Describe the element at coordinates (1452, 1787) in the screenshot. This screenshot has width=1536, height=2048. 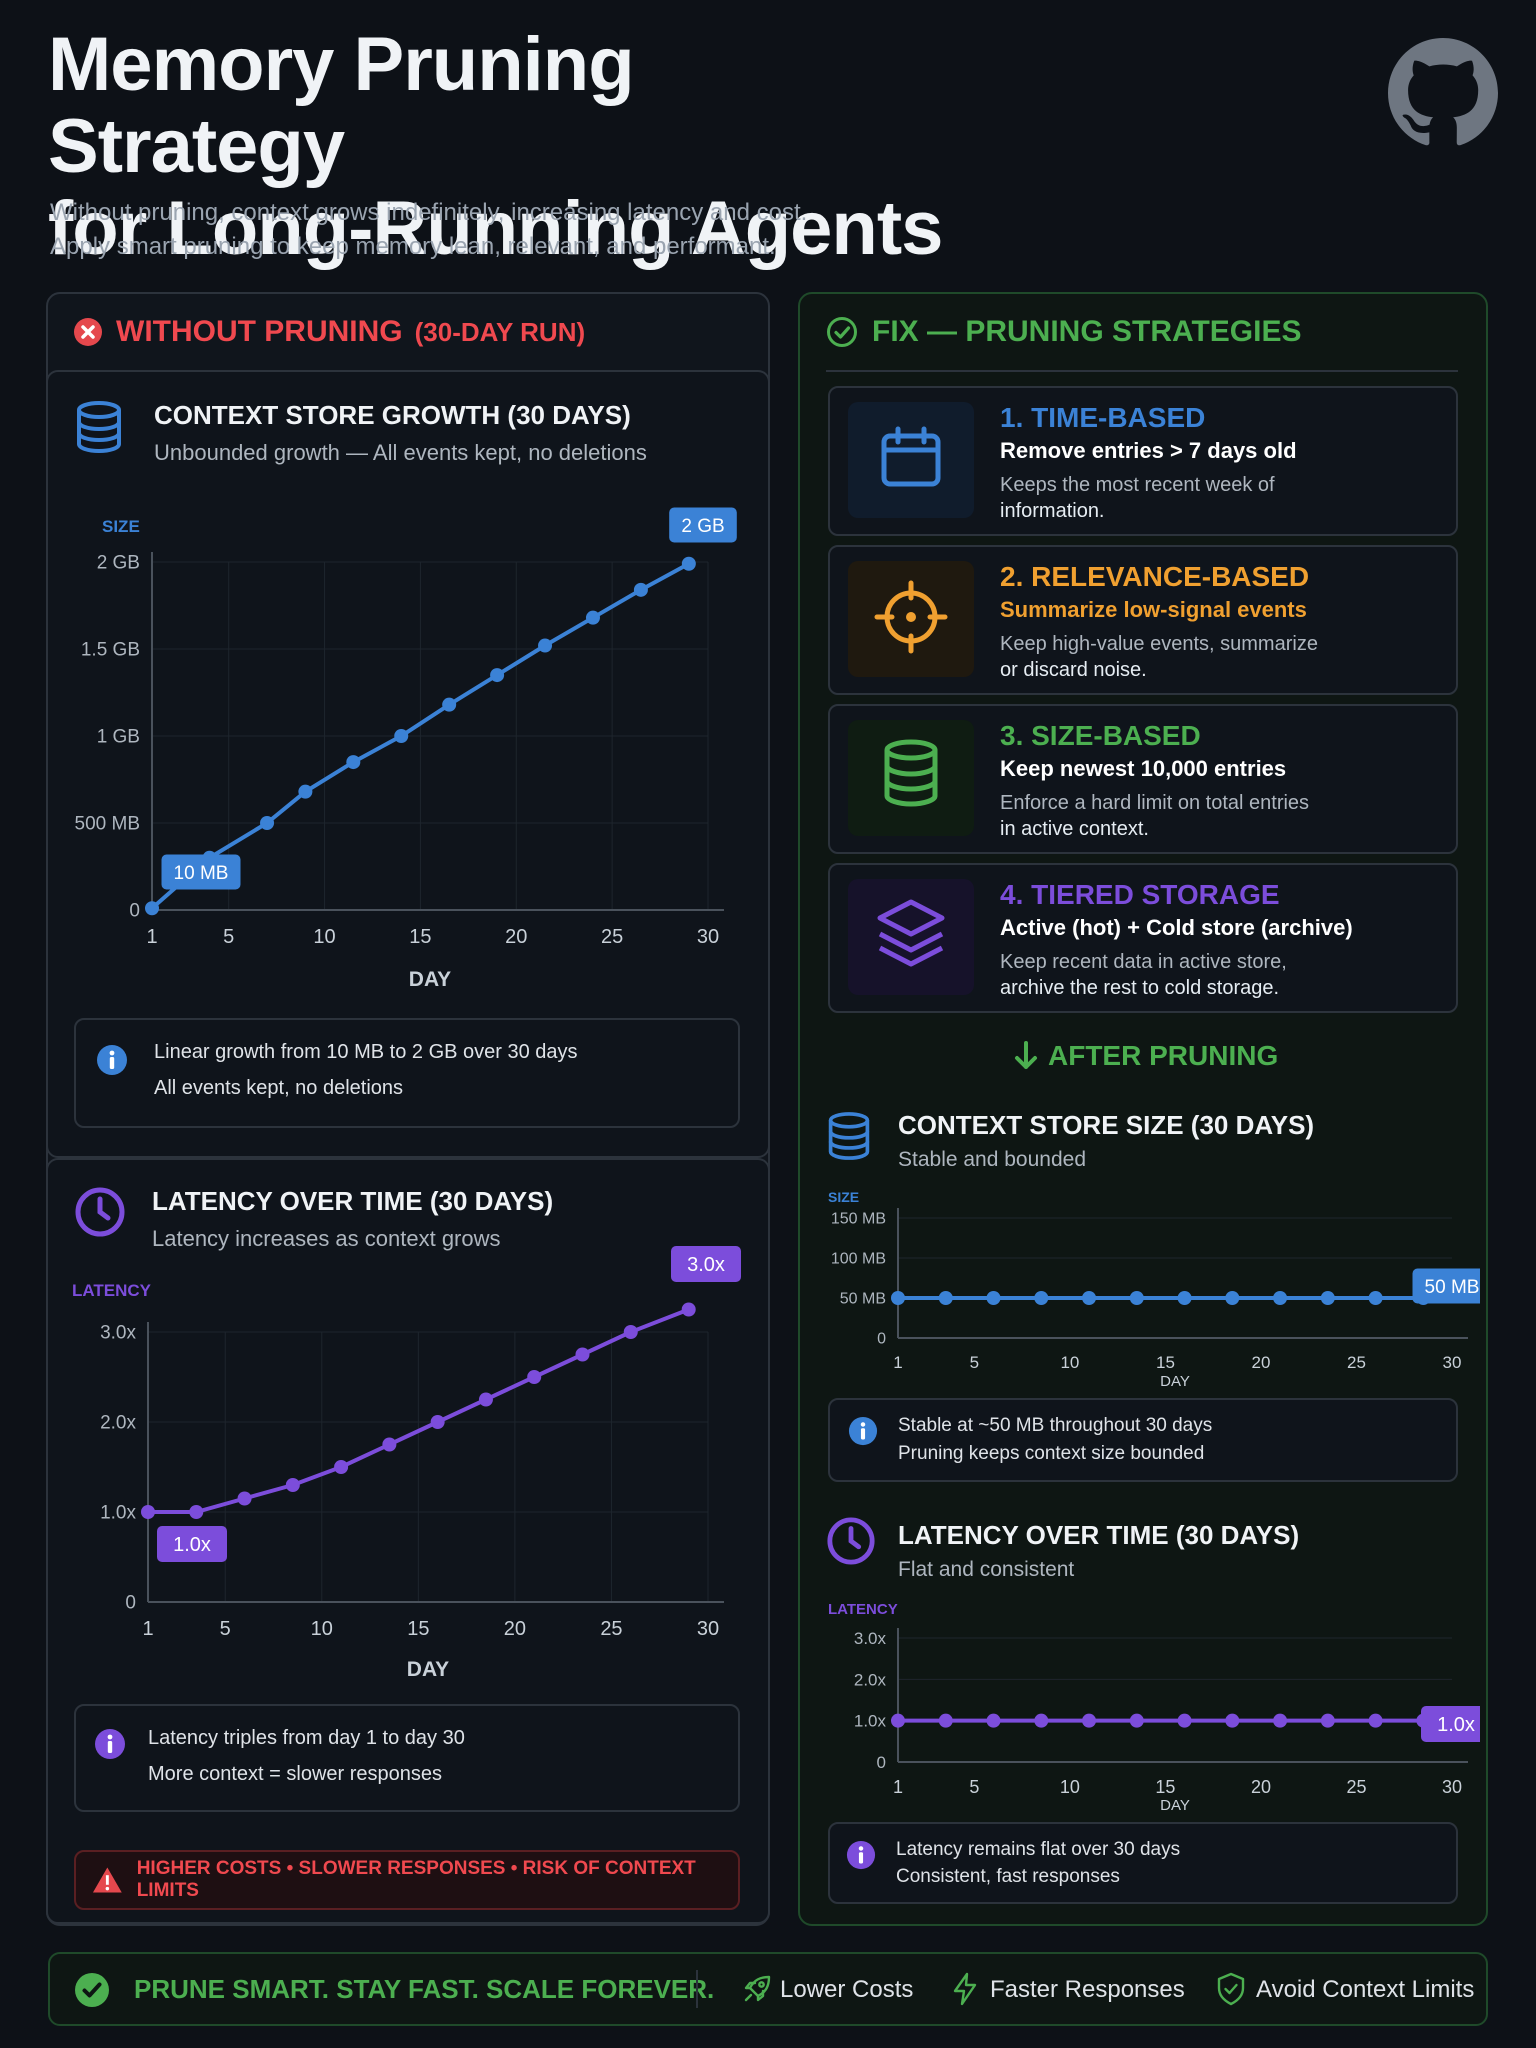
I see `x-tick-label: 30` at that location.